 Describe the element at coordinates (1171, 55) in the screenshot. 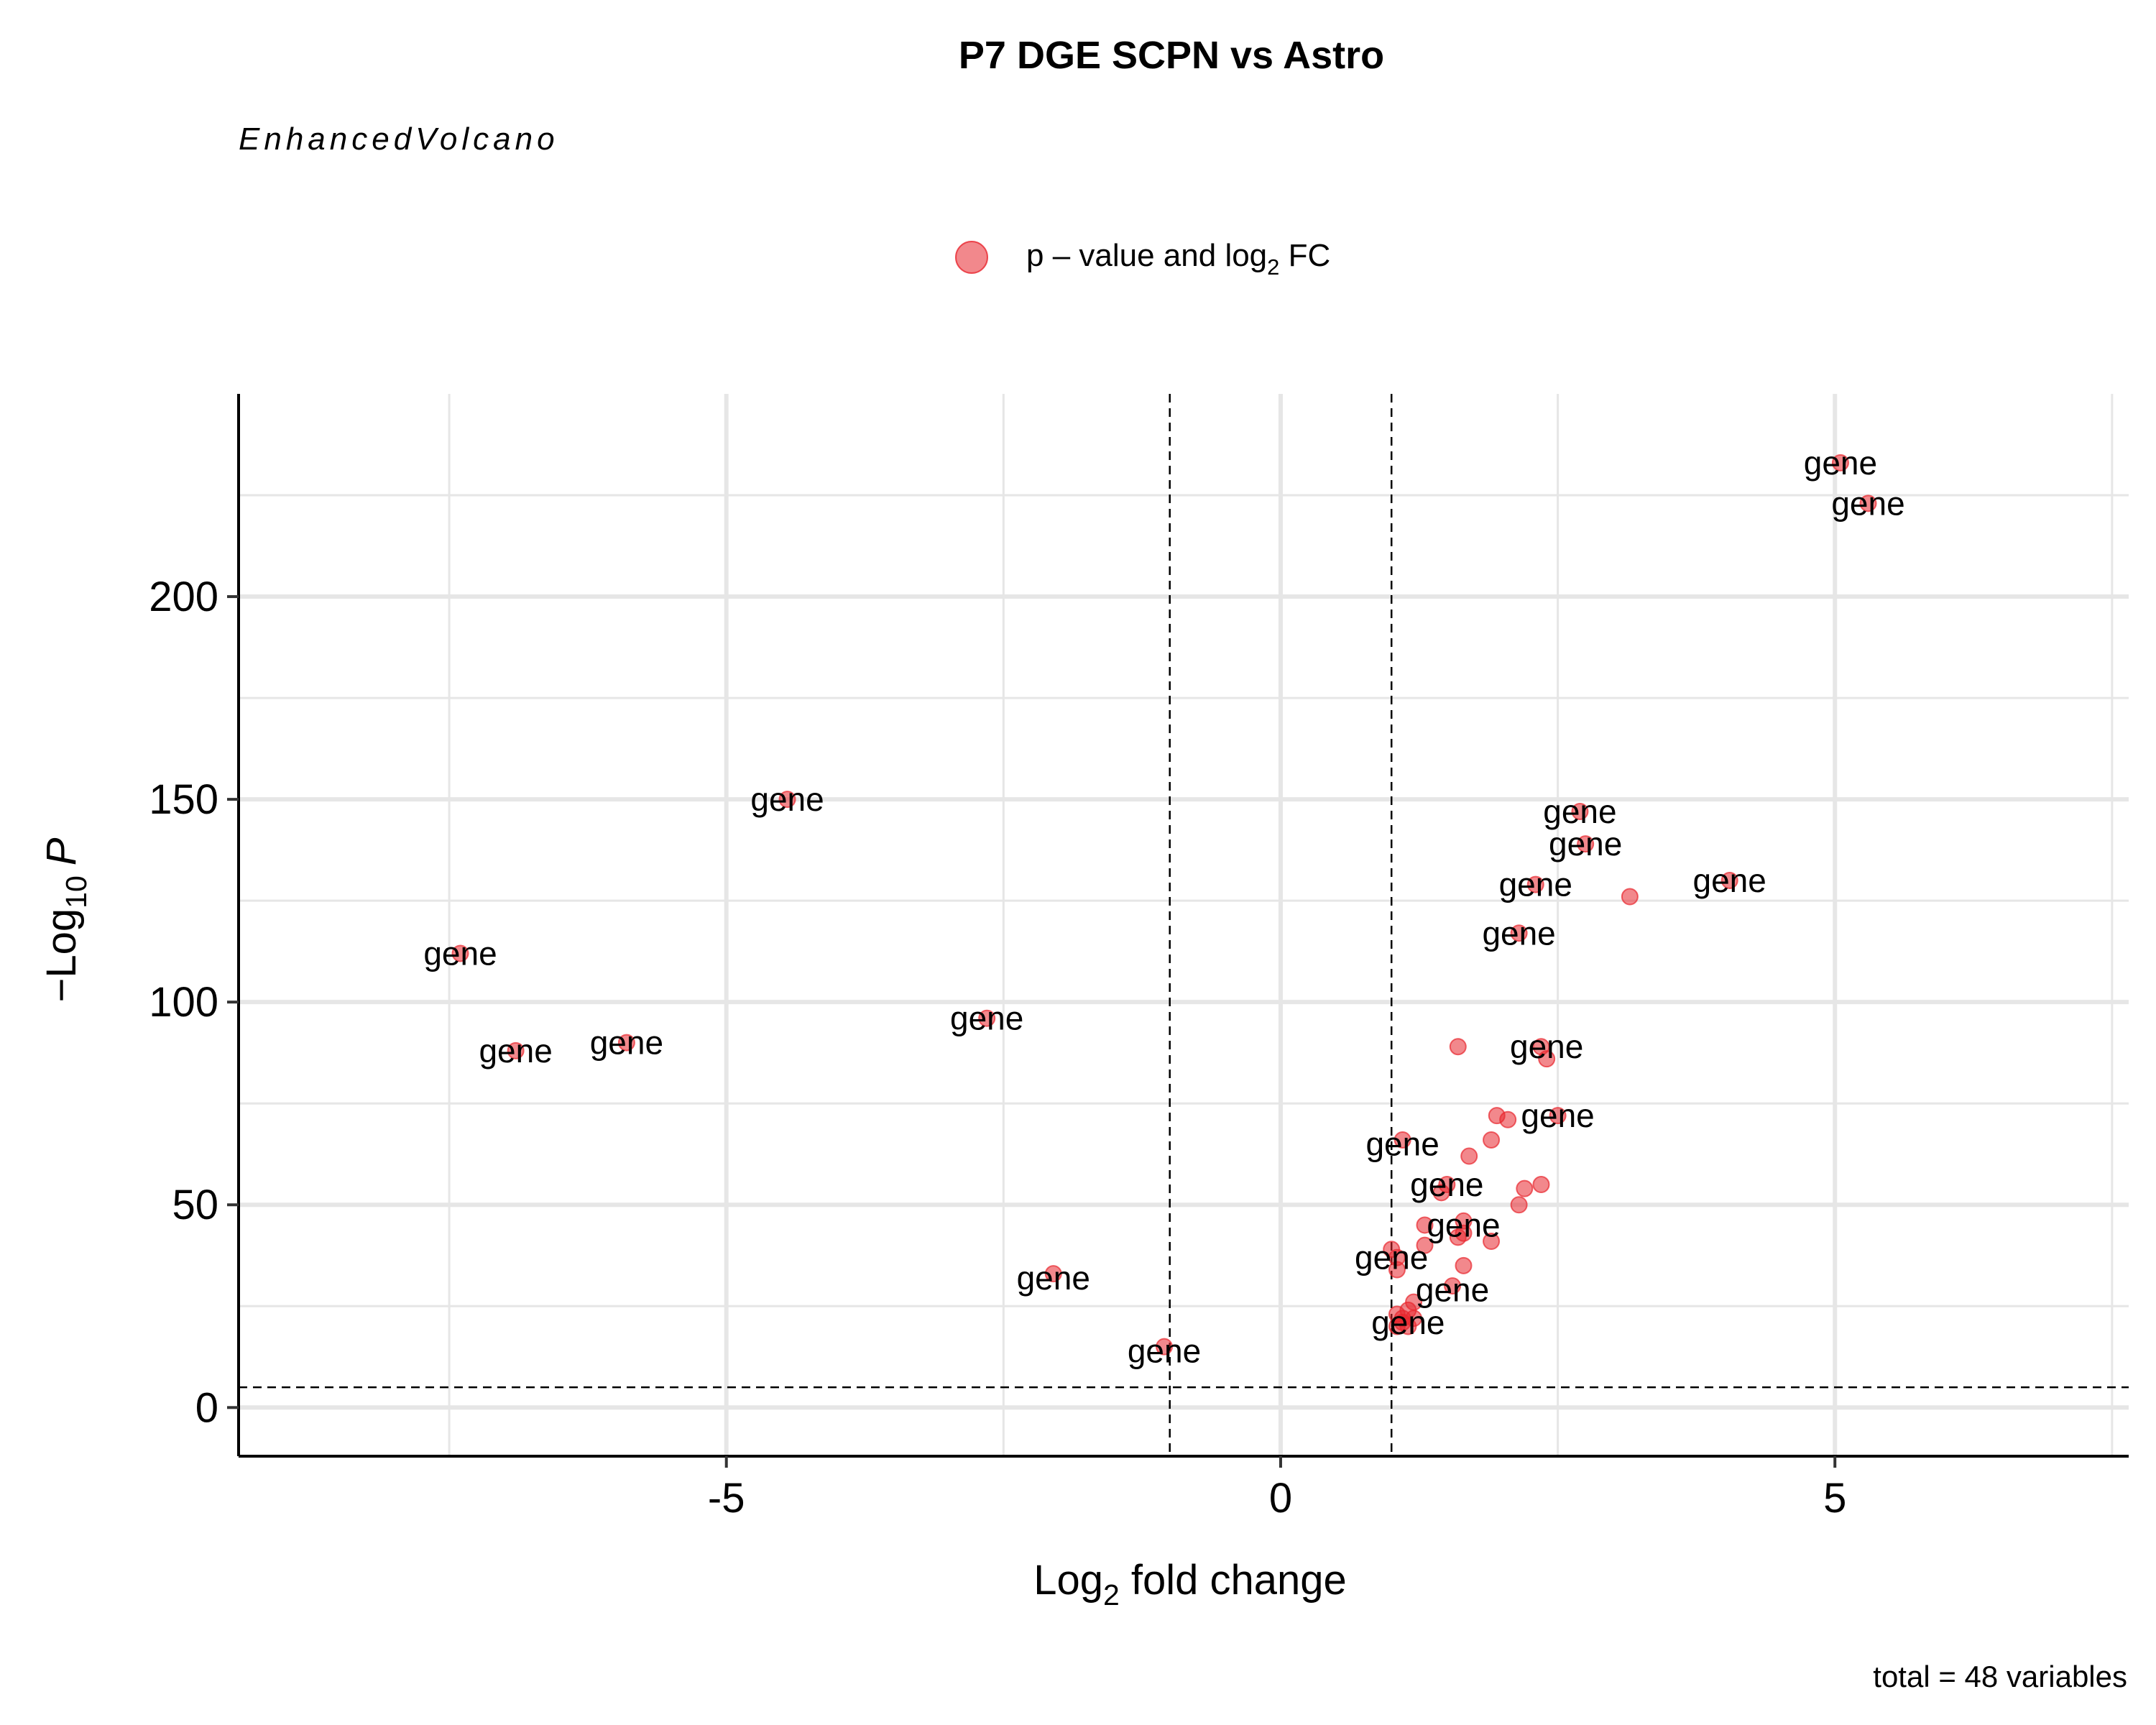

I see `chart-title: P7 DGE SCPN vs Astro` at that location.